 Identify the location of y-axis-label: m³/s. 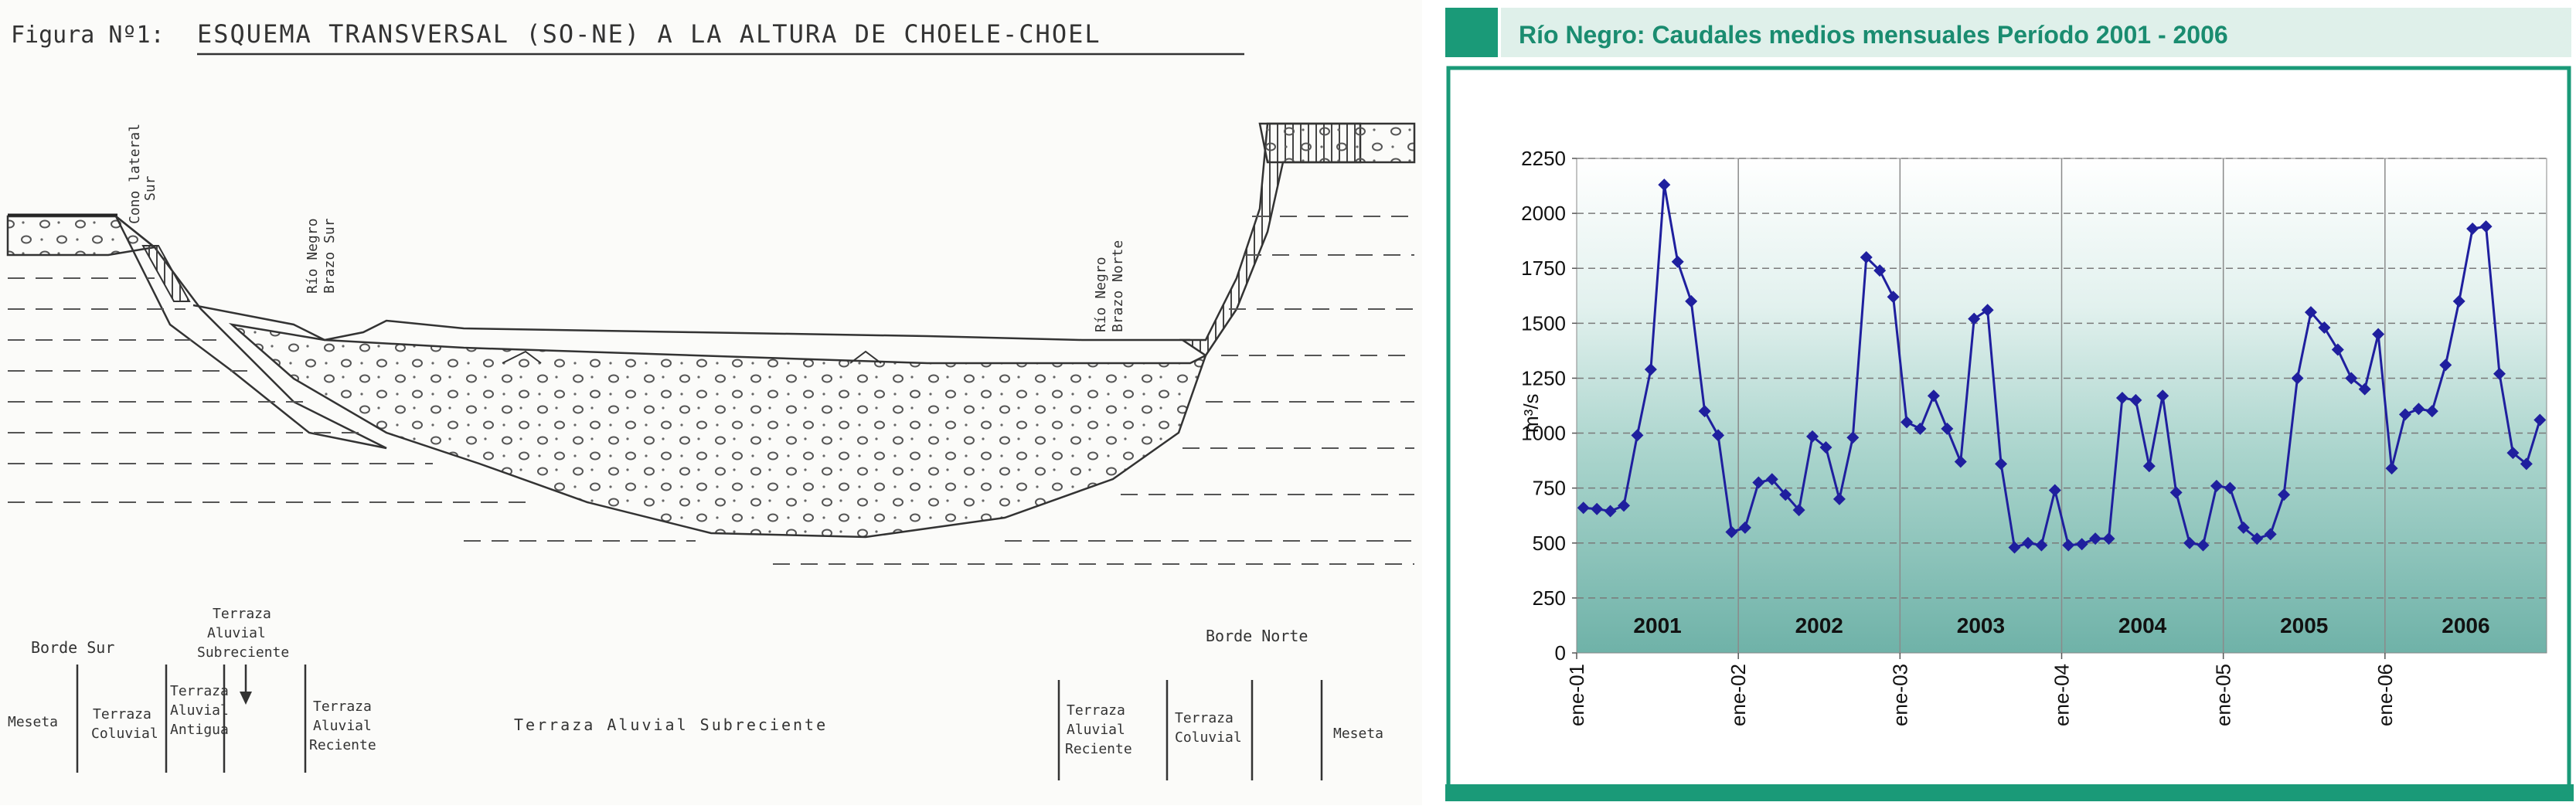
(1531, 413).